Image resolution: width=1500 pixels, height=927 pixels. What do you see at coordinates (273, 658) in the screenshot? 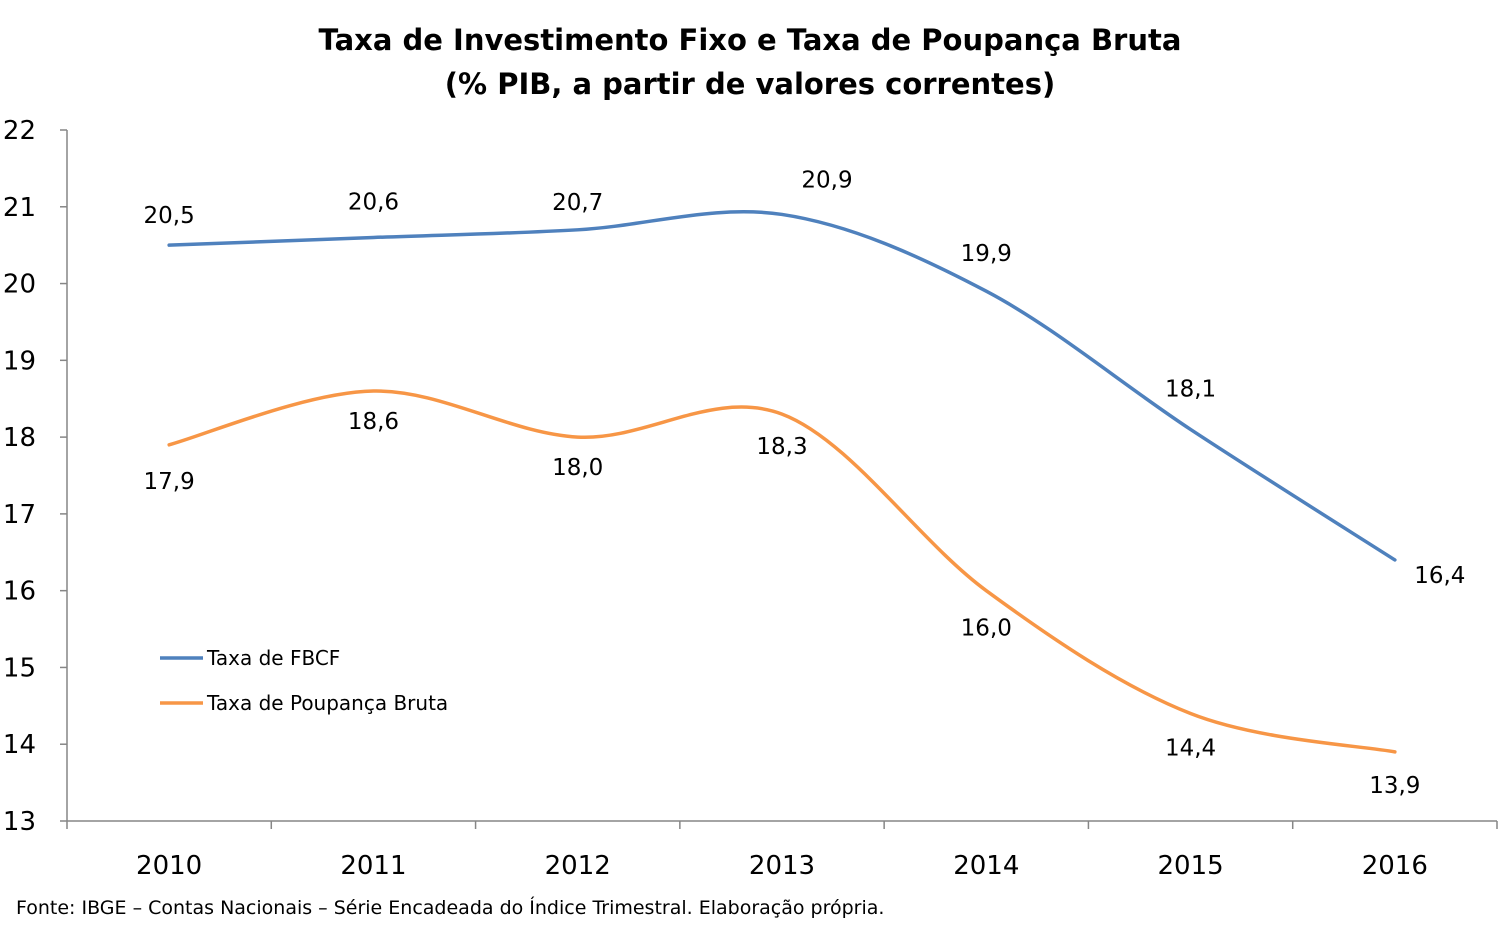
I see `legend-label: Taxa de FBCF` at bounding box center [273, 658].